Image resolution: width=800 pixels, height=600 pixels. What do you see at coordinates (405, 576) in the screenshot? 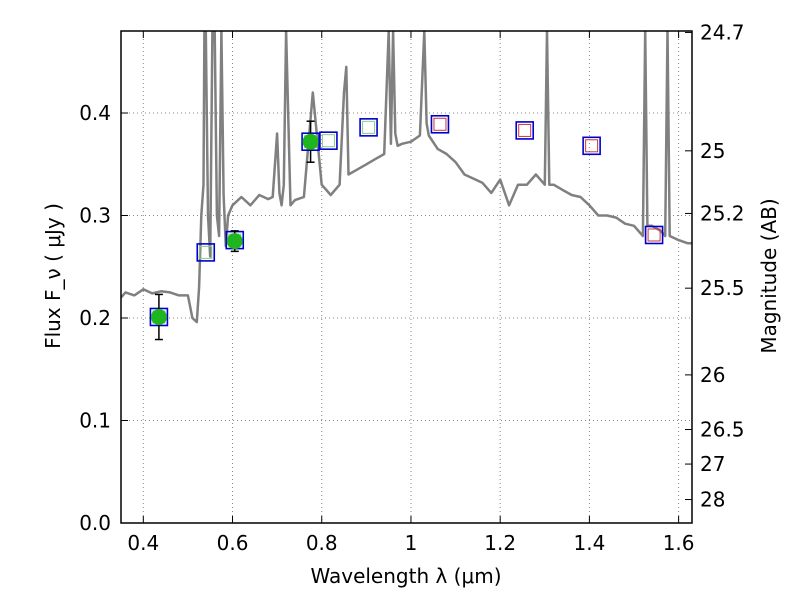
I see `x-axis-title: Wavelength λ (μm)` at bounding box center [405, 576].